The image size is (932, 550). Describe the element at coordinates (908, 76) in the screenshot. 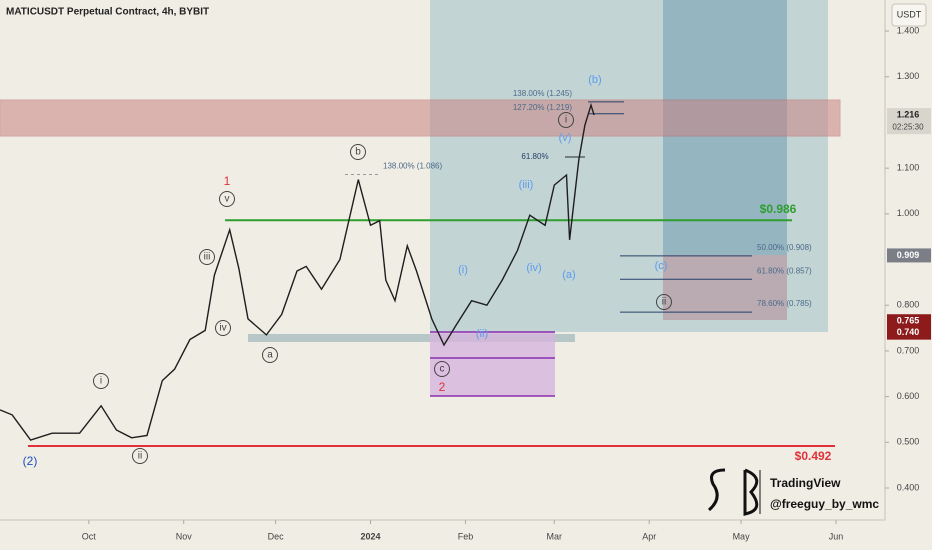

I see `y-tick-label: 1.300` at that location.